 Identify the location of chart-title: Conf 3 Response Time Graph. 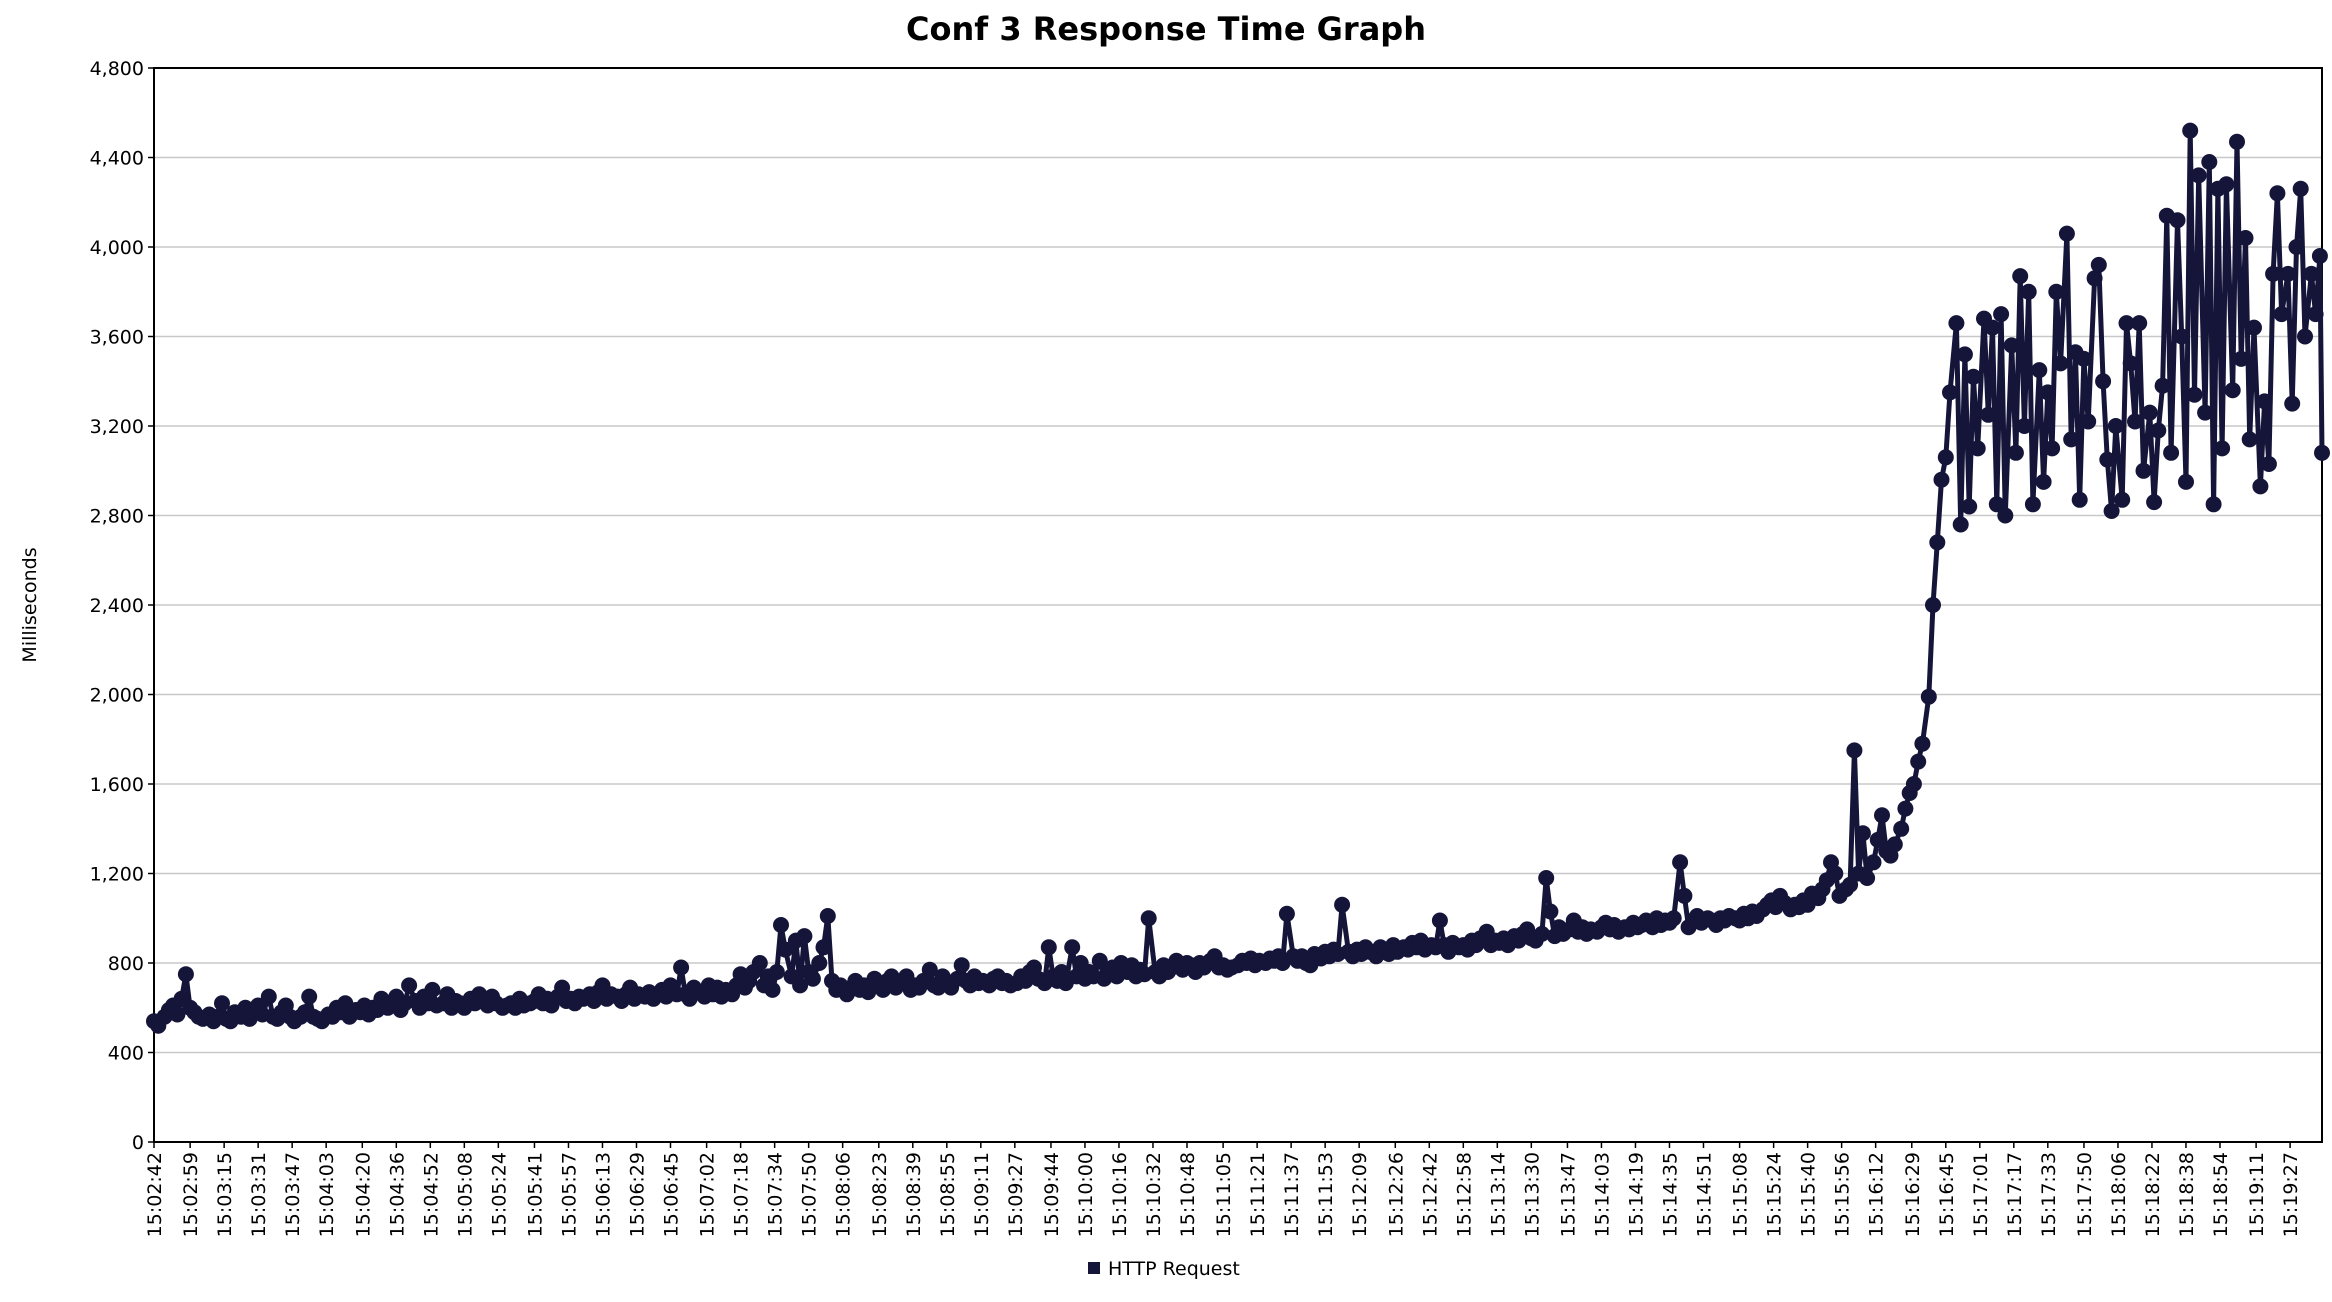
(1166, 29).